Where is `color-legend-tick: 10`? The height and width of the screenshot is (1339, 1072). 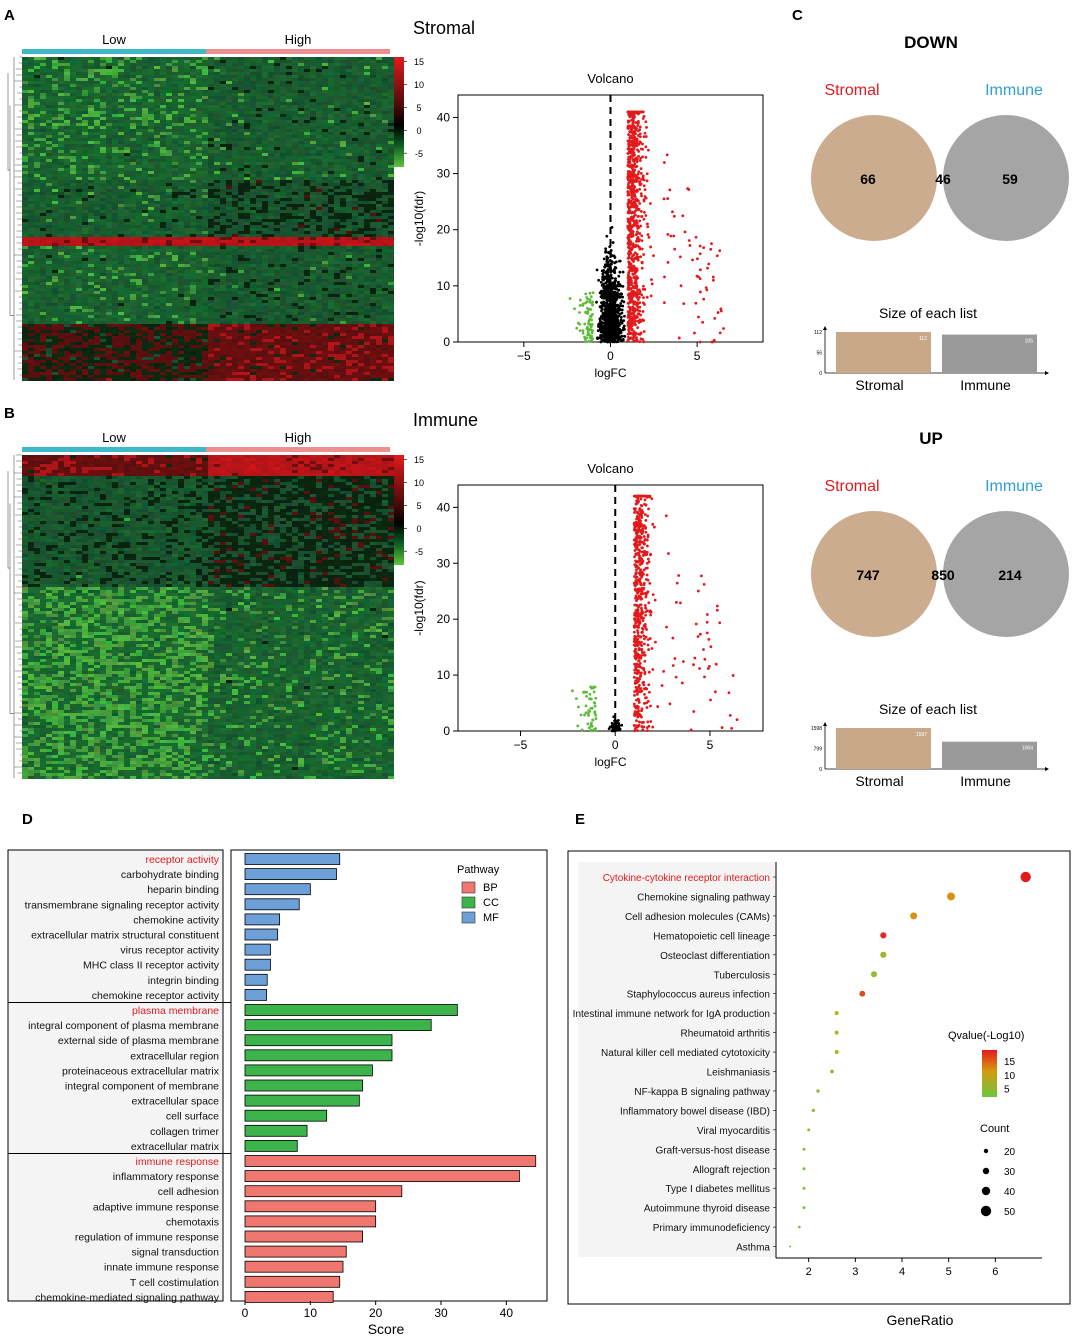
color-legend-tick: 10 is located at coordinates (1010, 1076).